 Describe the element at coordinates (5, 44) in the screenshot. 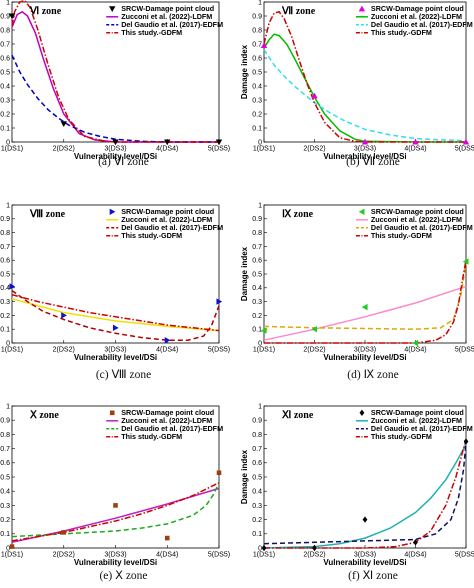

I see `y-tick-label: 0.7` at that location.